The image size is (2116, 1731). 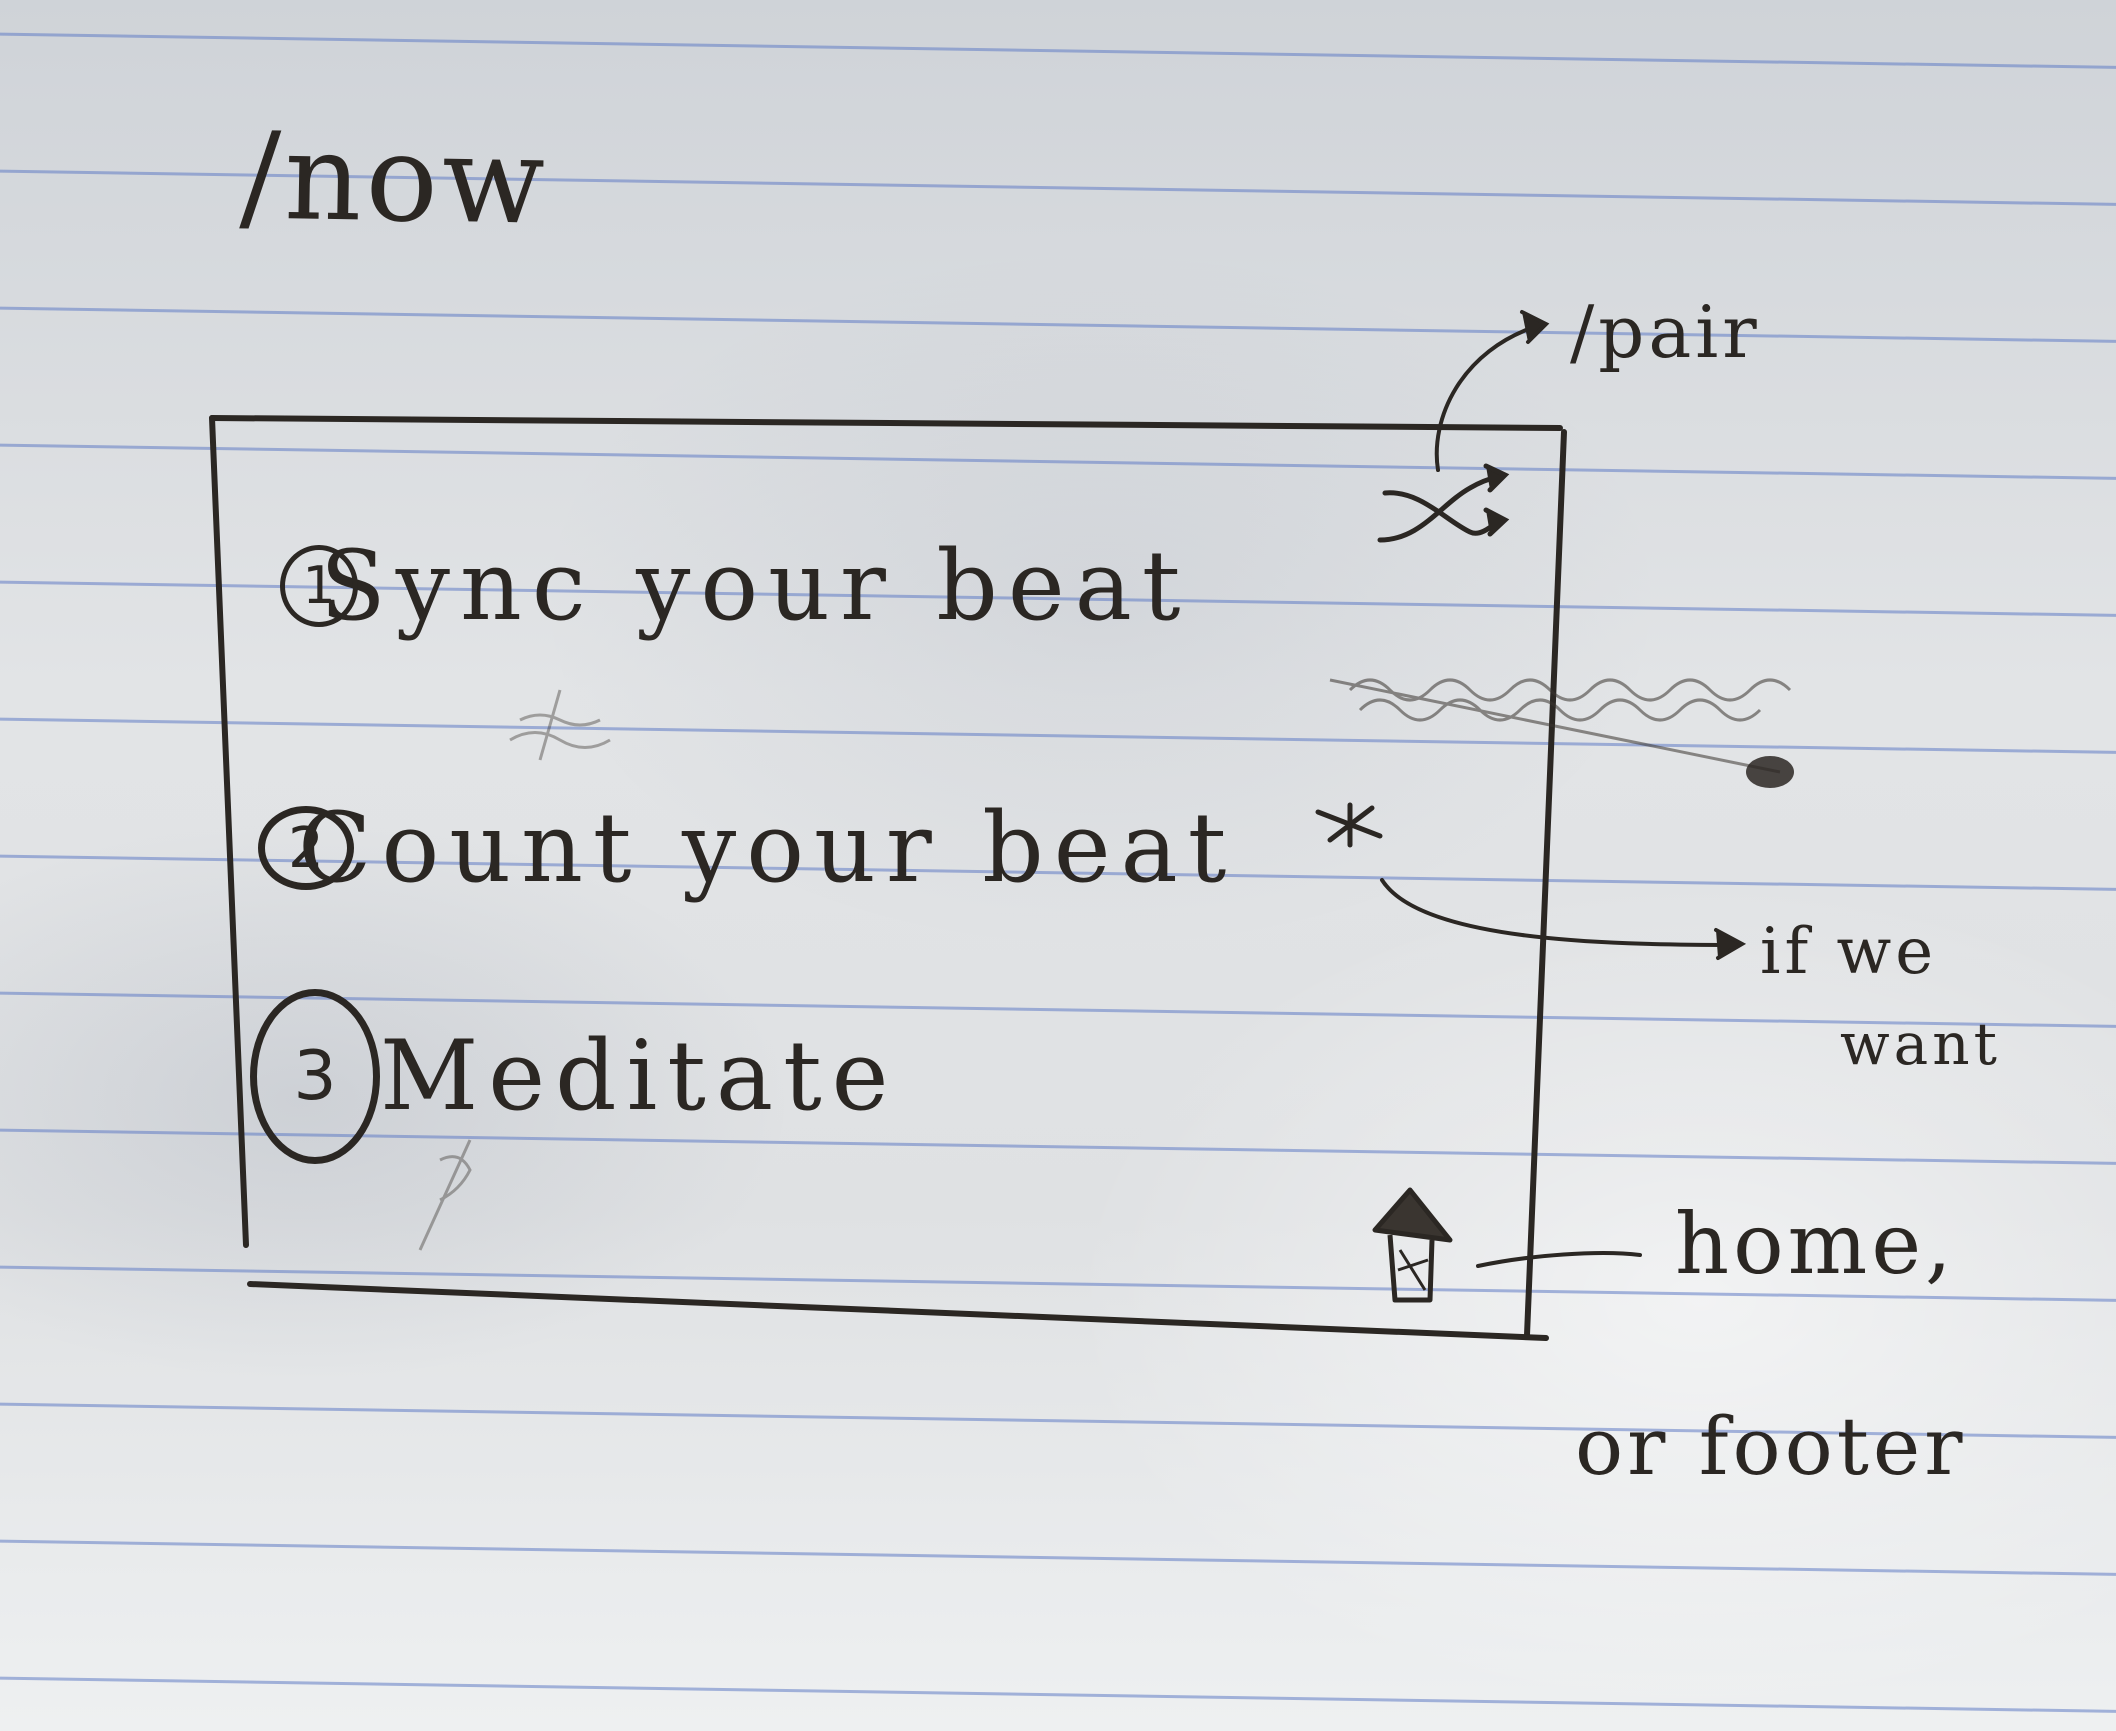 I want to click on list-item-count: 2 Count your beat, so click(x=747, y=848).